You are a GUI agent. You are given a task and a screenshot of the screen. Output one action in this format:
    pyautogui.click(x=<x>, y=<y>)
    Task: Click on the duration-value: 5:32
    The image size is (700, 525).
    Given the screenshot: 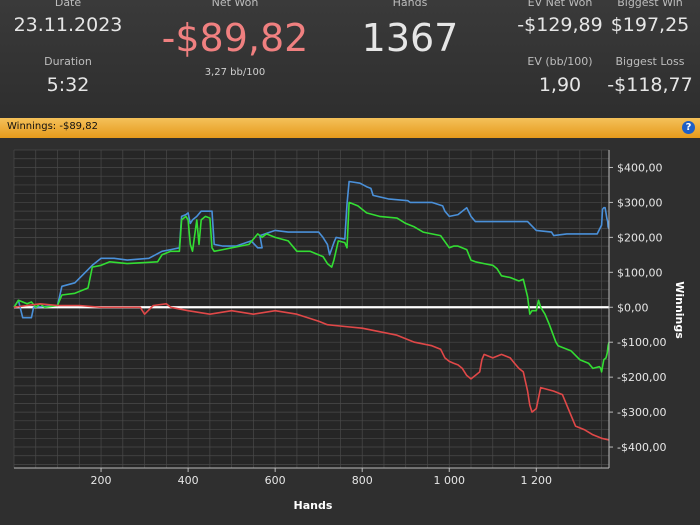 What is the action you would take?
    pyautogui.click(x=68, y=85)
    